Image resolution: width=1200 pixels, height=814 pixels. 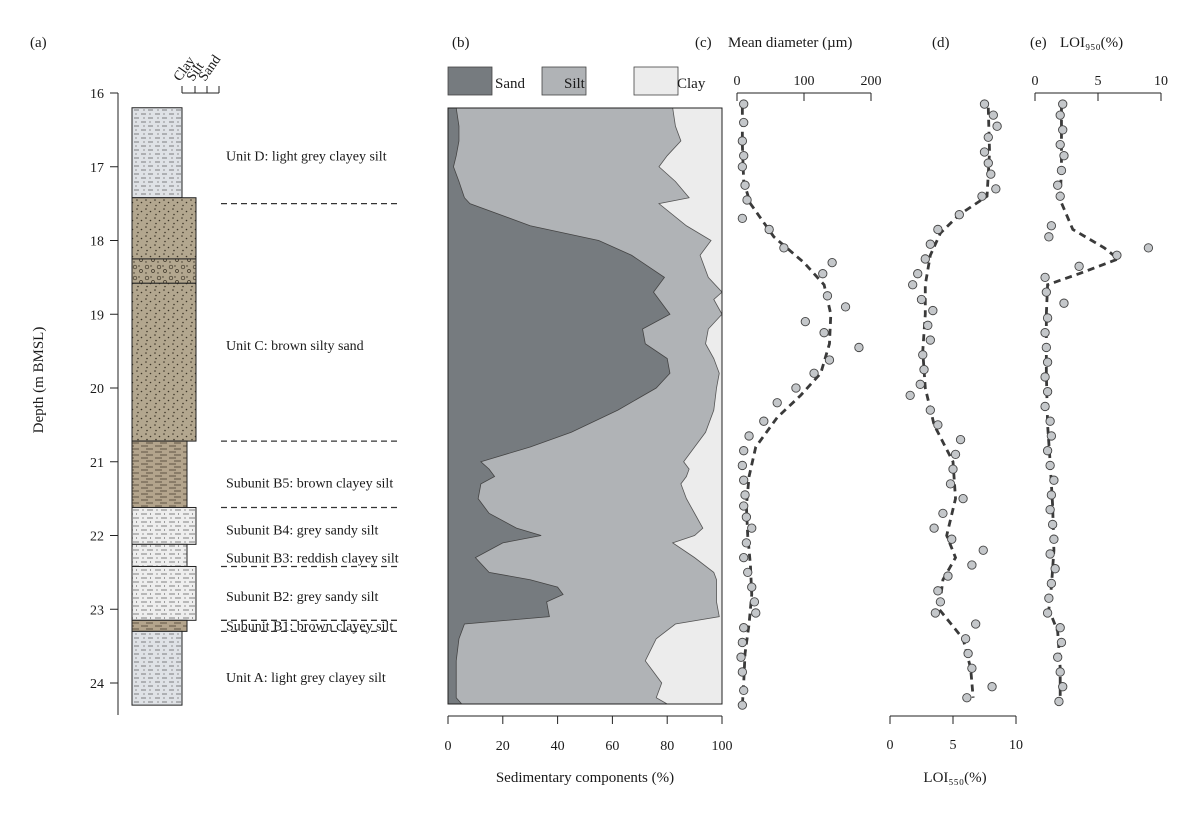 What do you see at coordinates (97, 168) in the screenshot?
I see `depth-tick-label: 17` at bounding box center [97, 168].